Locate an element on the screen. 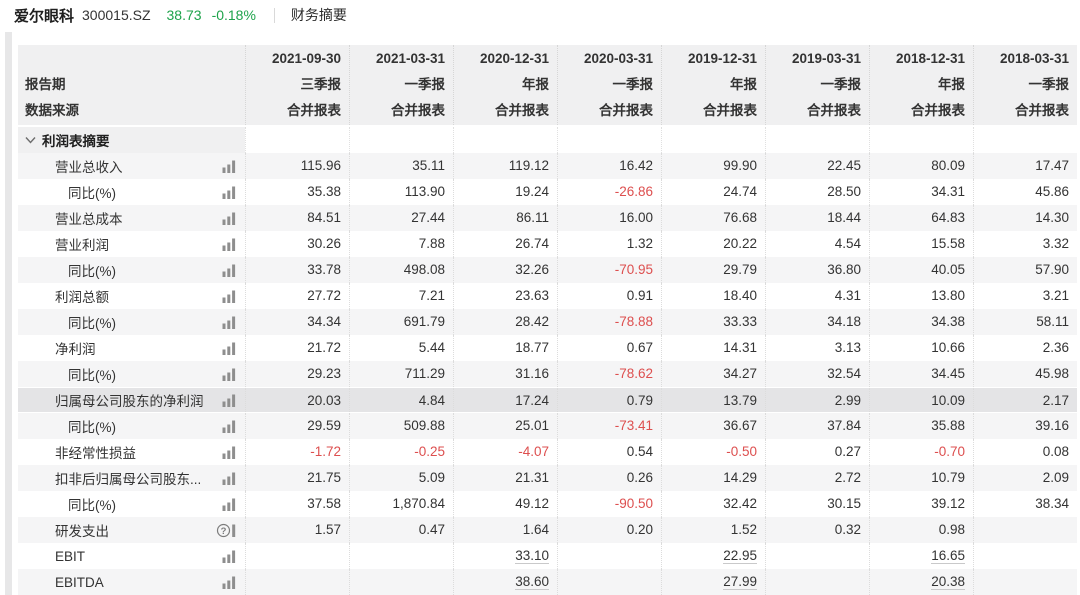 The width and height of the screenshot is (1080, 595). tab-financial-summary: 财务摘要 is located at coordinates (318, 15).